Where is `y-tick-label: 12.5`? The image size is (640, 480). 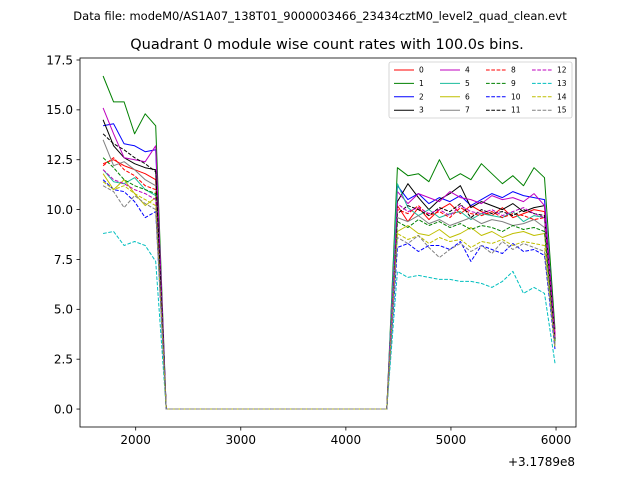 y-tick-label: 12.5 is located at coordinates (59, 160).